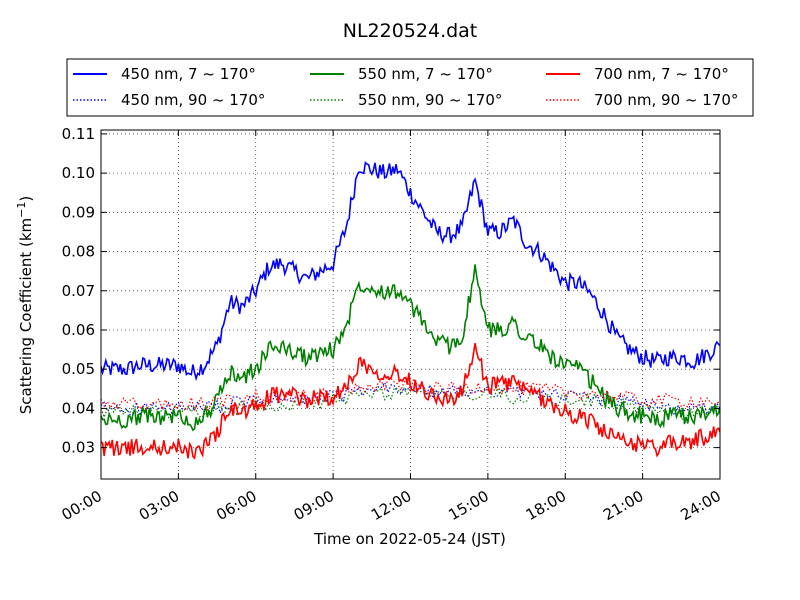  What do you see at coordinates (78, 448) in the screenshot?
I see `y-tick-label: 0.03` at bounding box center [78, 448].